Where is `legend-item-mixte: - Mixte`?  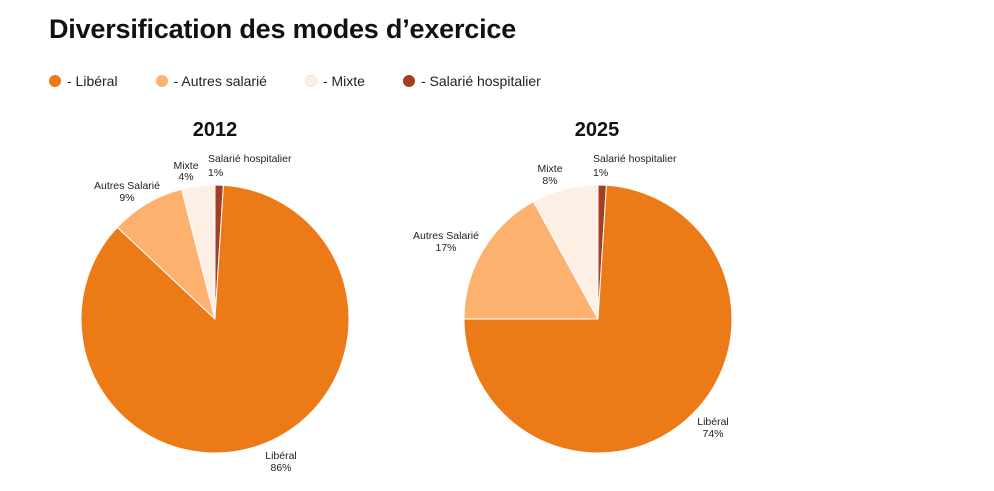 legend-item-mixte: - Mixte is located at coordinates (334, 81).